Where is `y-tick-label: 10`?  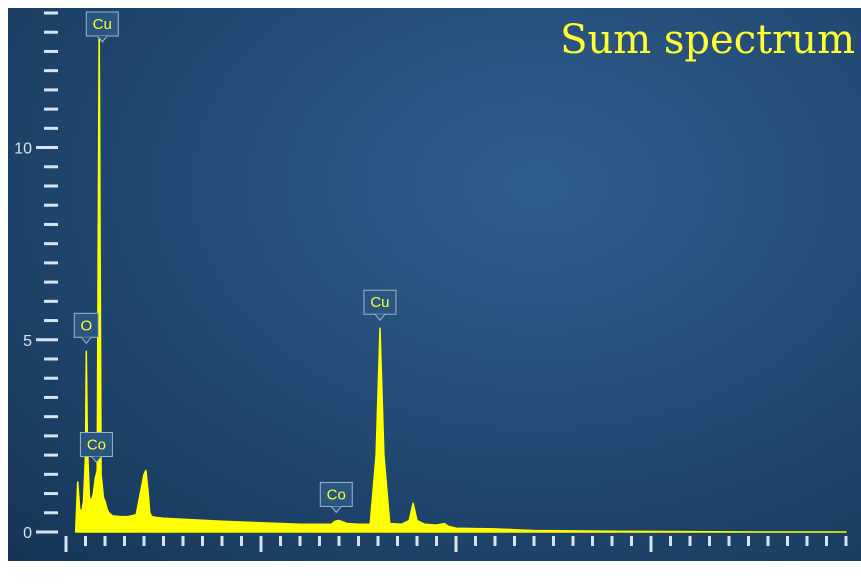 y-tick-label: 10 is located at coordinates (23, 149).